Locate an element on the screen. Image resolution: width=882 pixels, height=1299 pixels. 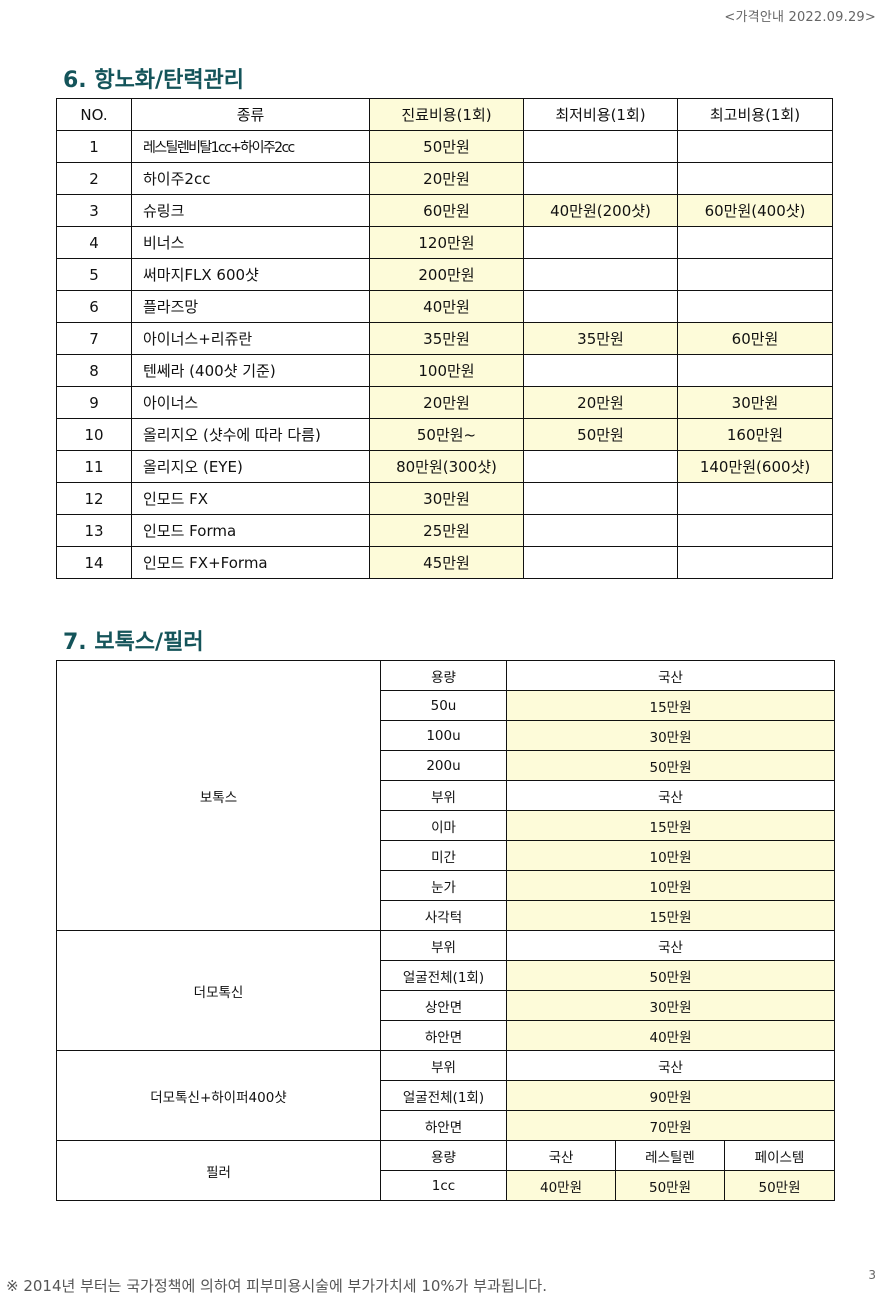
treatment-name: 아이너스+리쥬란 is located at coordinates (250, 338).